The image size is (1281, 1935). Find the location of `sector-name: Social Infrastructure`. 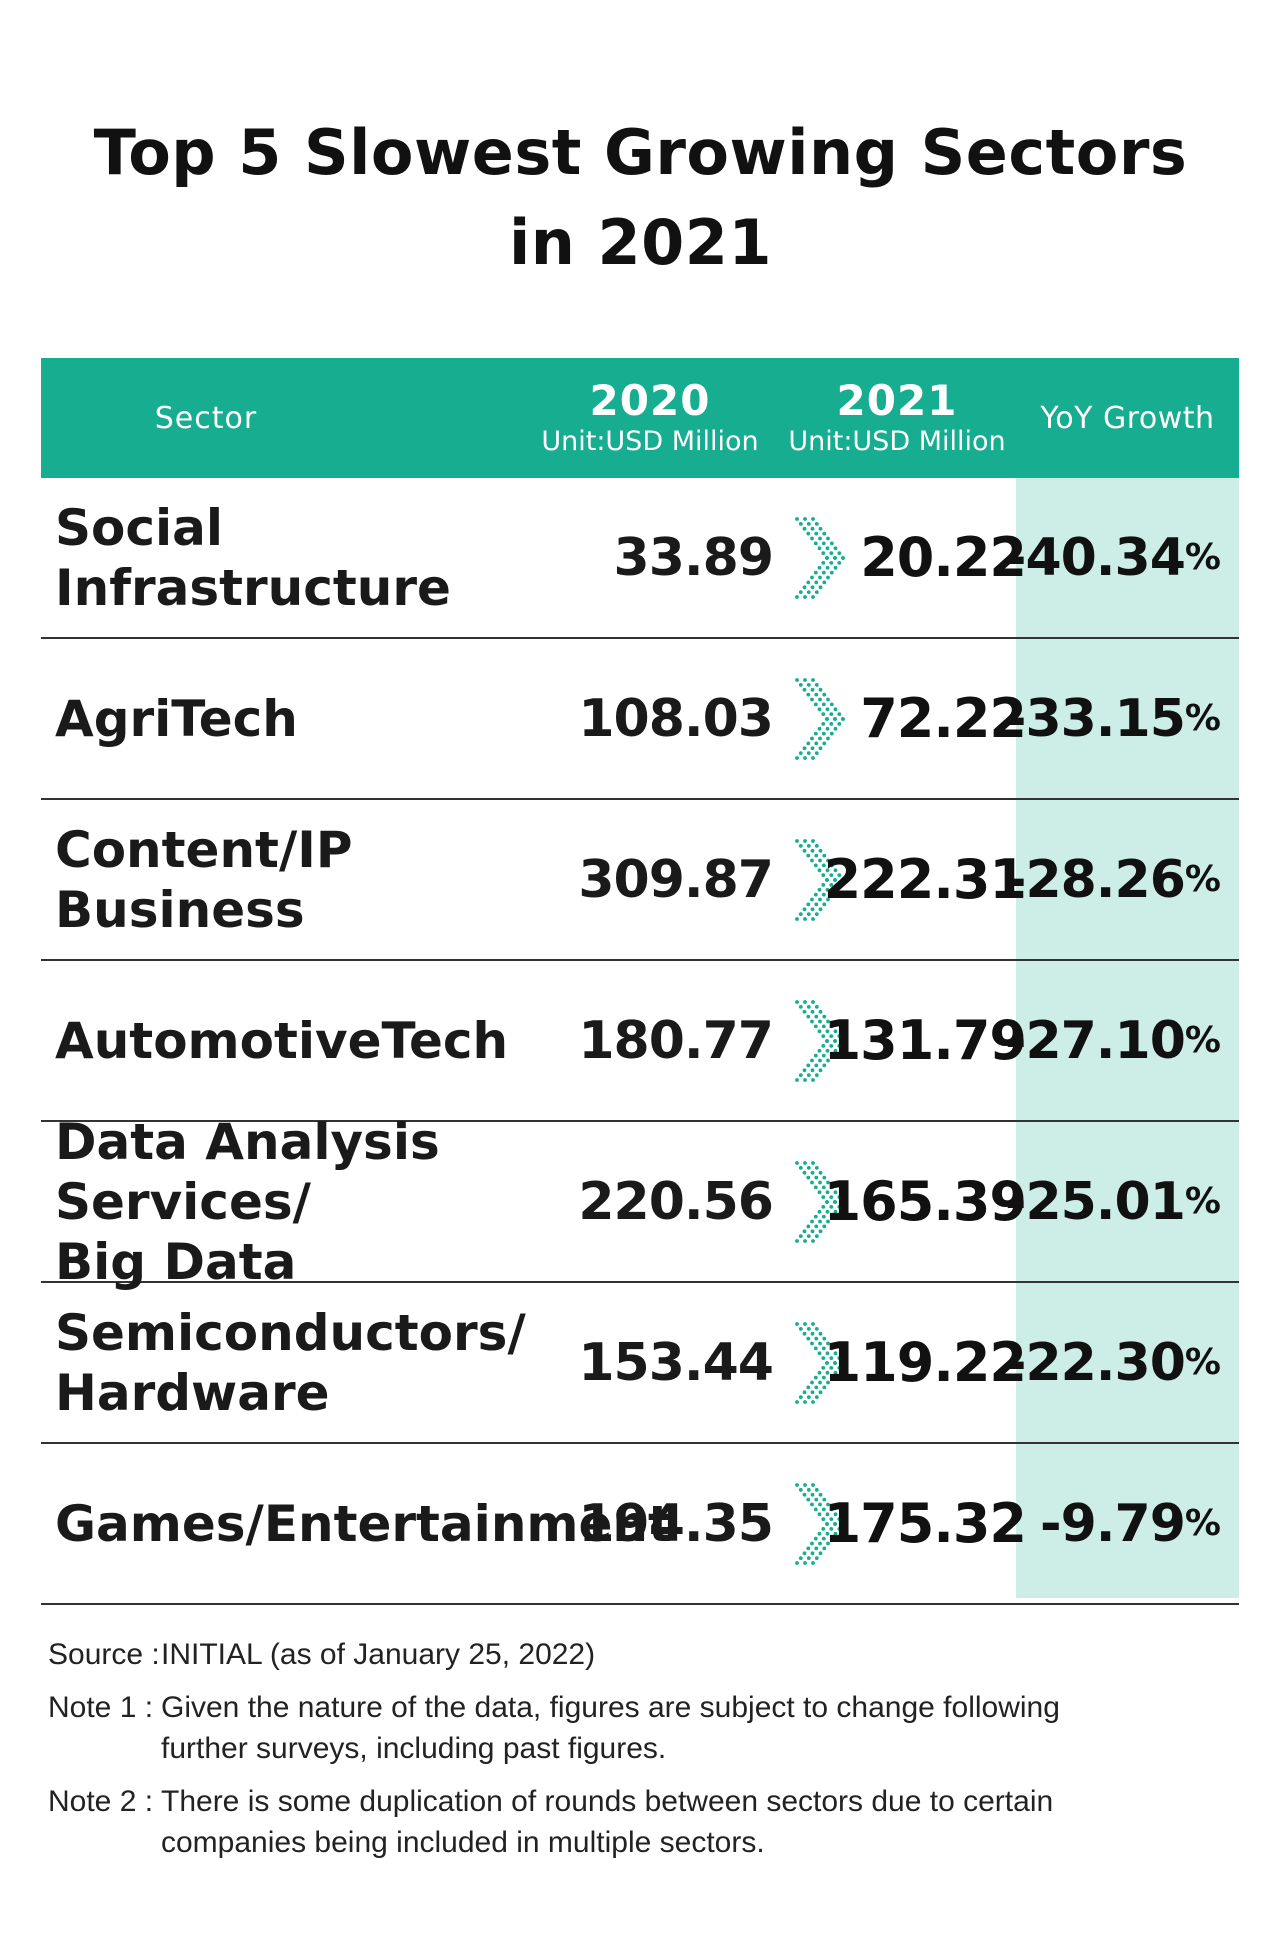

sector-name: Social Infrastructure is located at coordinates (253, 557).